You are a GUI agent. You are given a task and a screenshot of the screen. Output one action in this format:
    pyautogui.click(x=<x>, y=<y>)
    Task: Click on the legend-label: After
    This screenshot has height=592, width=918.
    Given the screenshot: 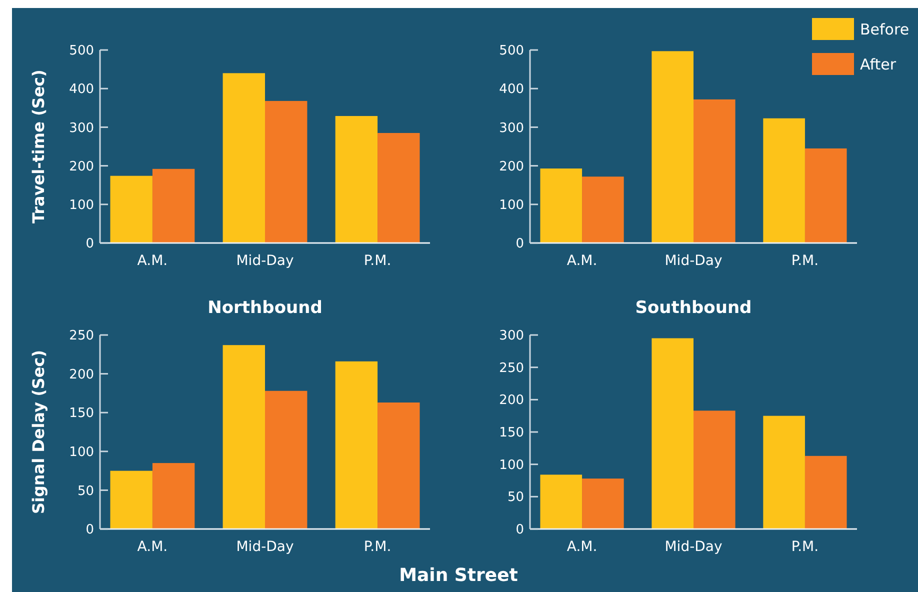 What is the action you would take?
    pyautogui.click(x=878, y=64)
    